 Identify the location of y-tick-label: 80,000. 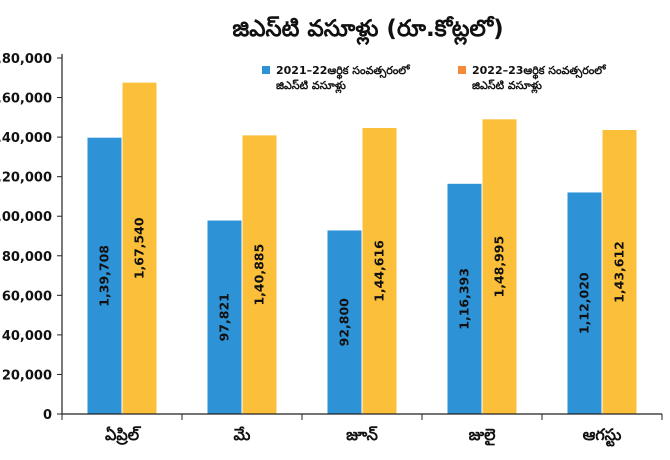
(27, 257).